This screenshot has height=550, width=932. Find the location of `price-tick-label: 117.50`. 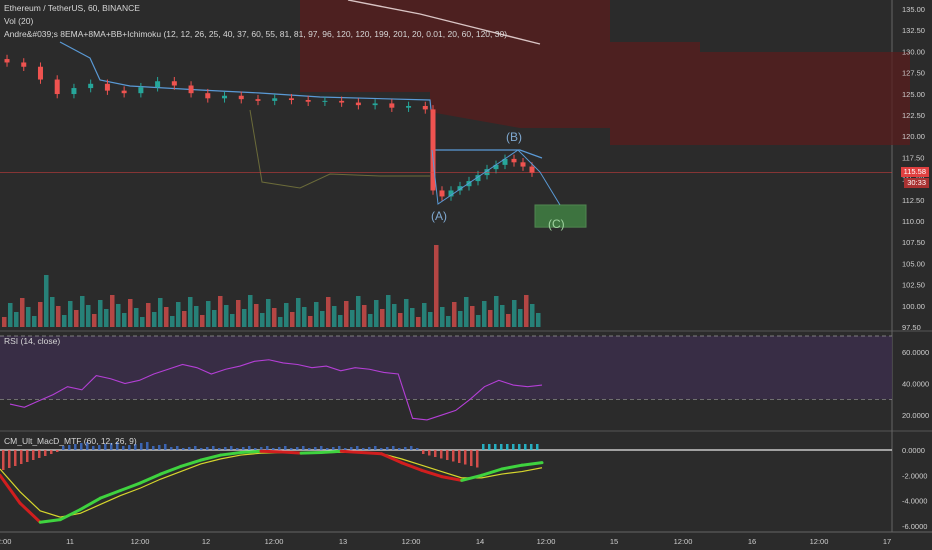

price-tick-label: 117.50 is located at coordinates (913, 157).